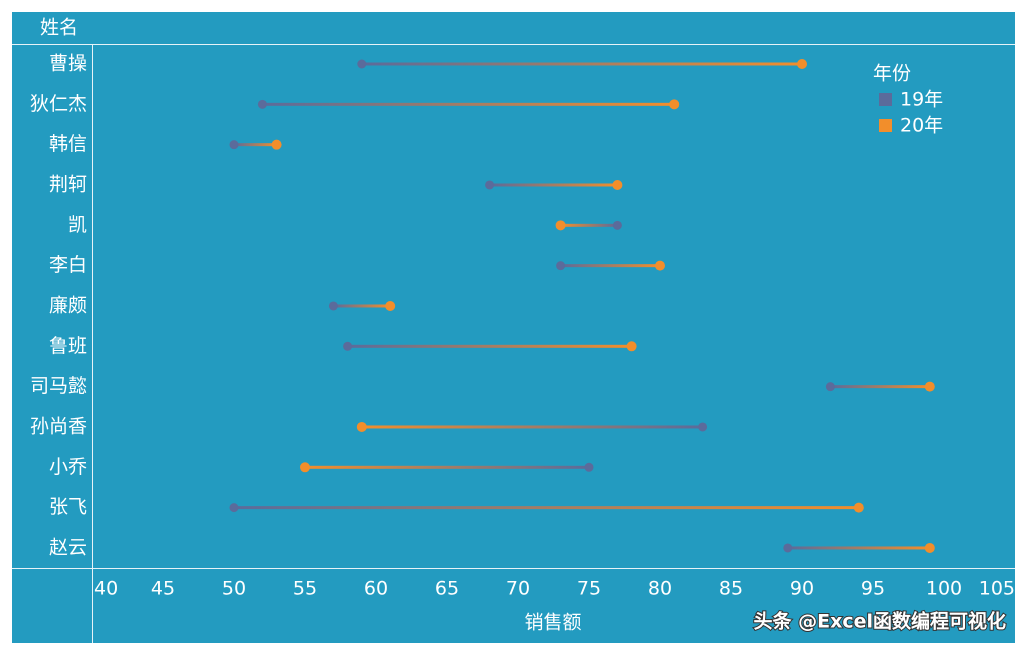 The height and width of the screenshot is (656, 1027). I want to click on x-tick-label: 50, so click(234, 589).